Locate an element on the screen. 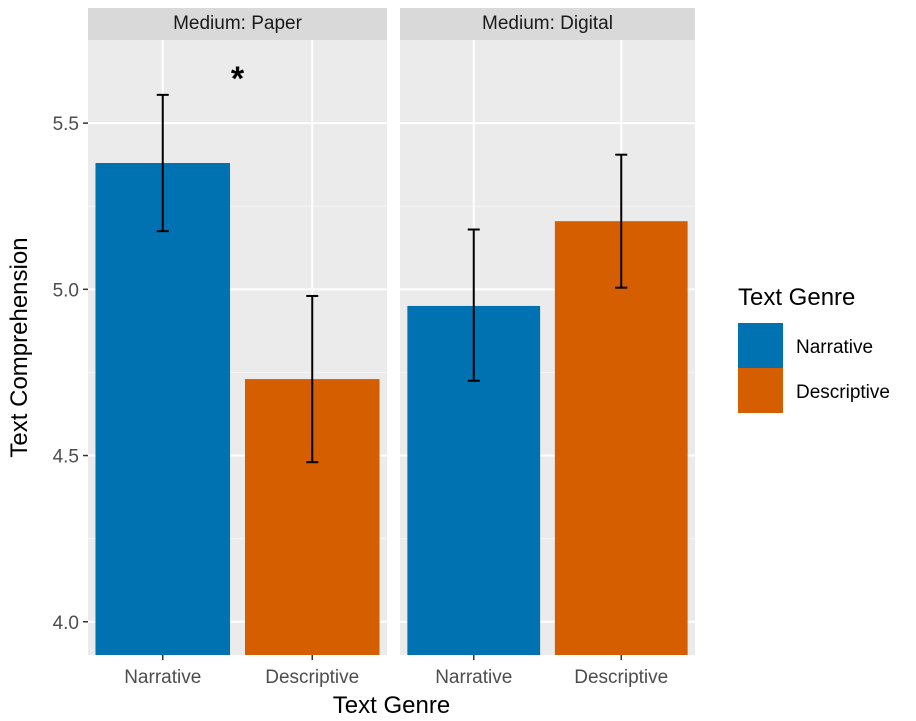 The width and height of the screenshot is (916, 721). y-tick-label: 4.0 is located at coordinates (66, 623).